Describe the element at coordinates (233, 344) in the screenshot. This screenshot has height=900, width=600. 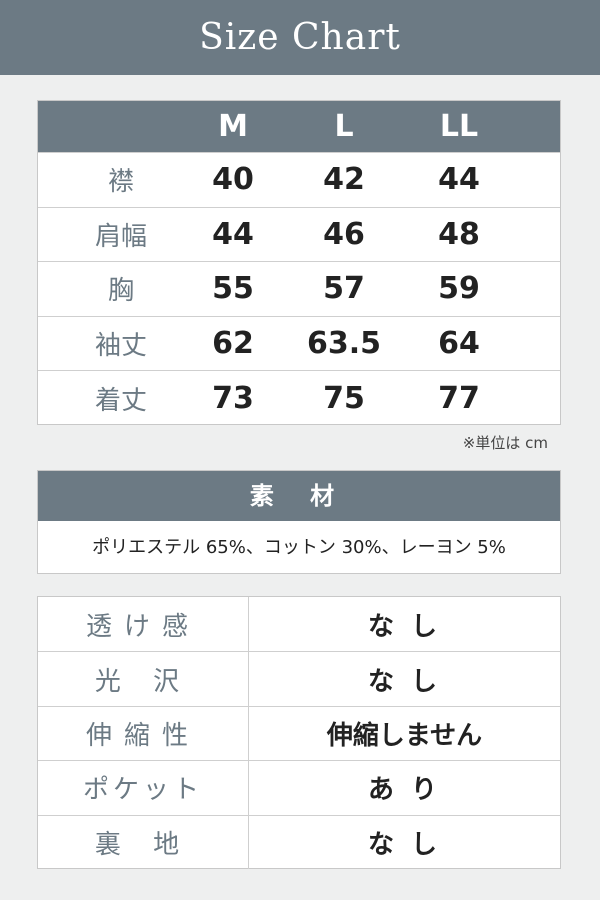
I see `cell-value: 62` at that location.